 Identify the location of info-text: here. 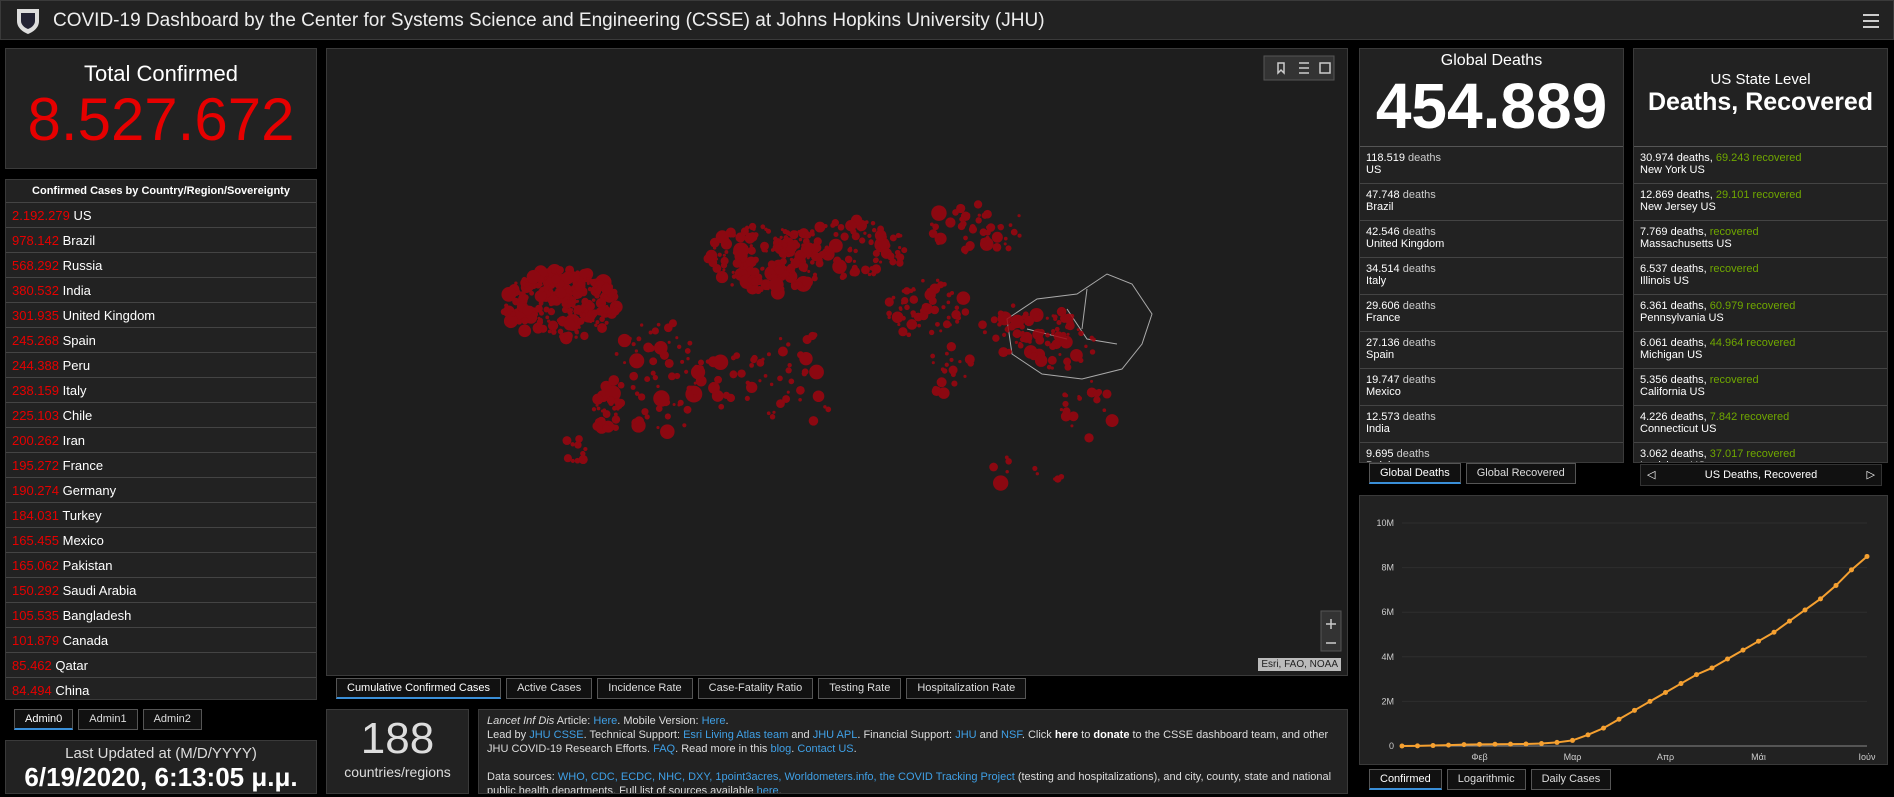
(1066, 735).